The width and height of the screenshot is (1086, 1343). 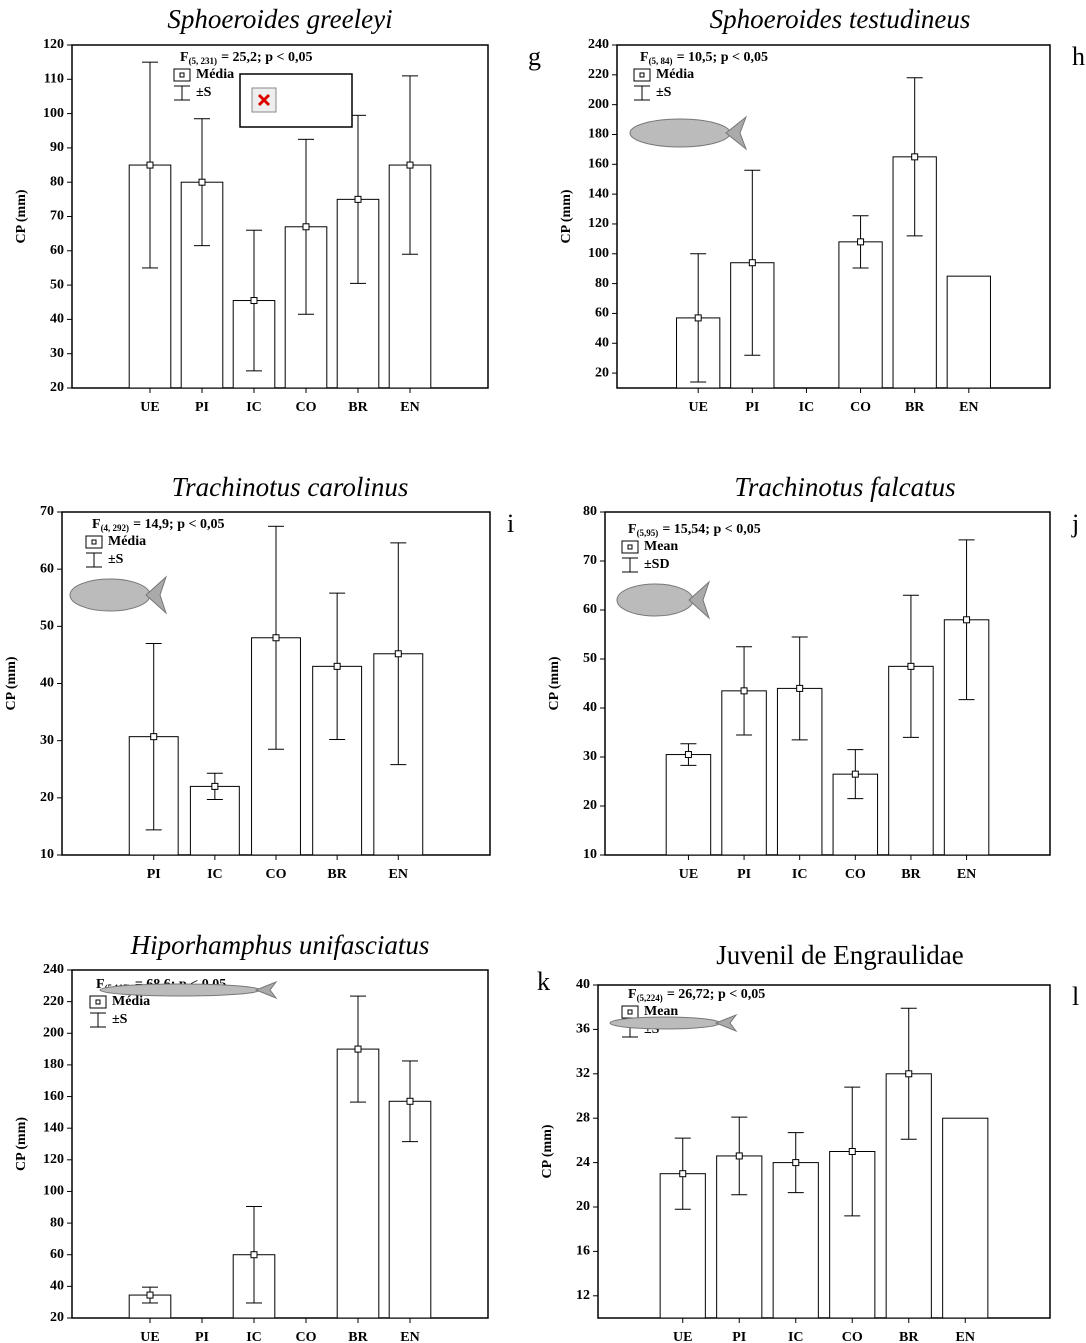 What do you see at coordinates (47, 740) in the screenshot?
I see `y-tick-label: 30` at bounding box center [47, 740].